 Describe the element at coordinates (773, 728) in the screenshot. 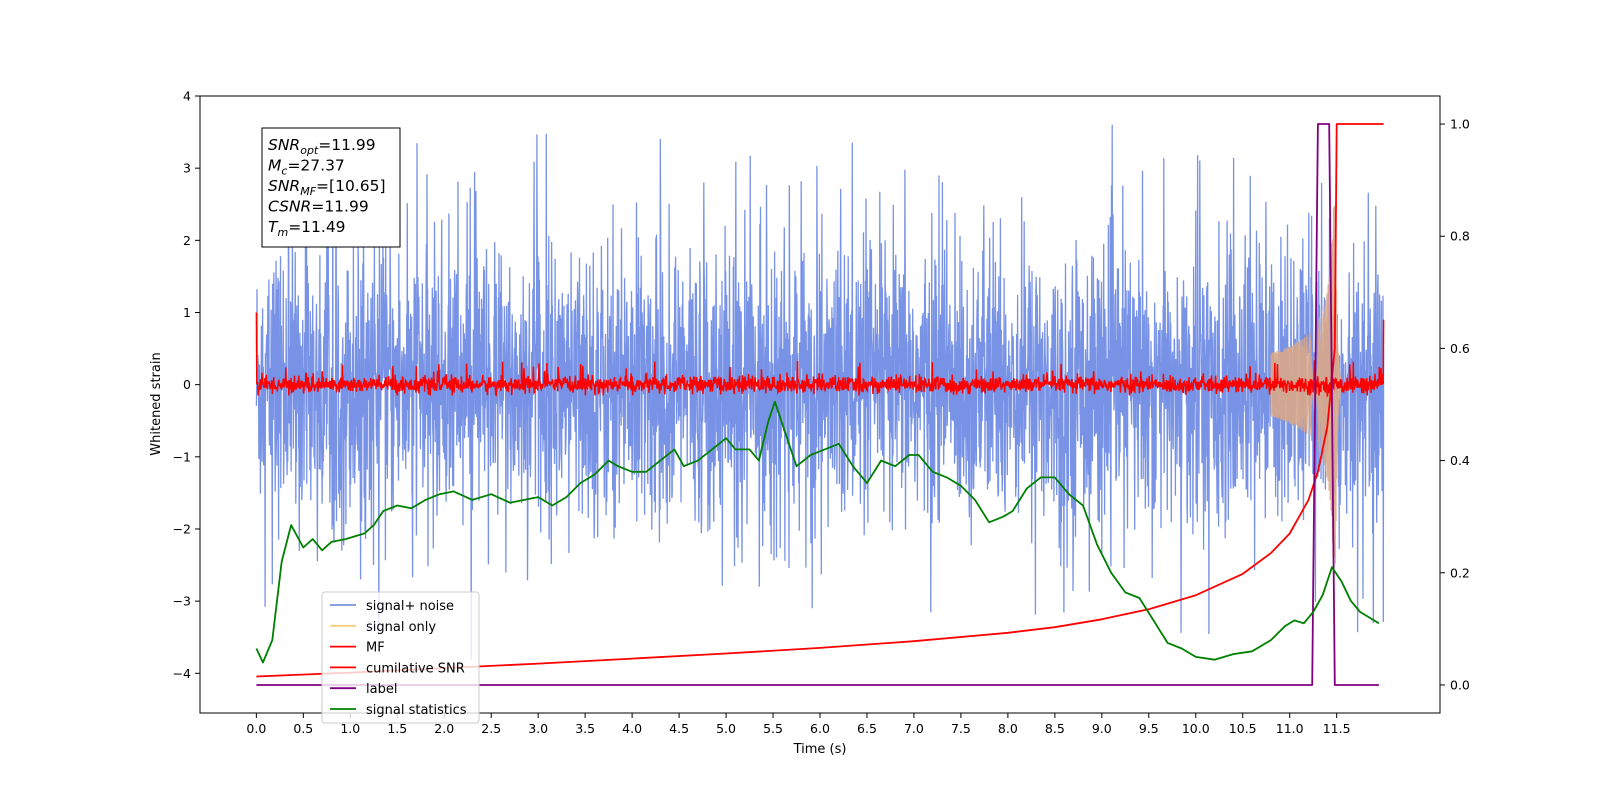

I see `x-tick-label: 5.5` at that location.